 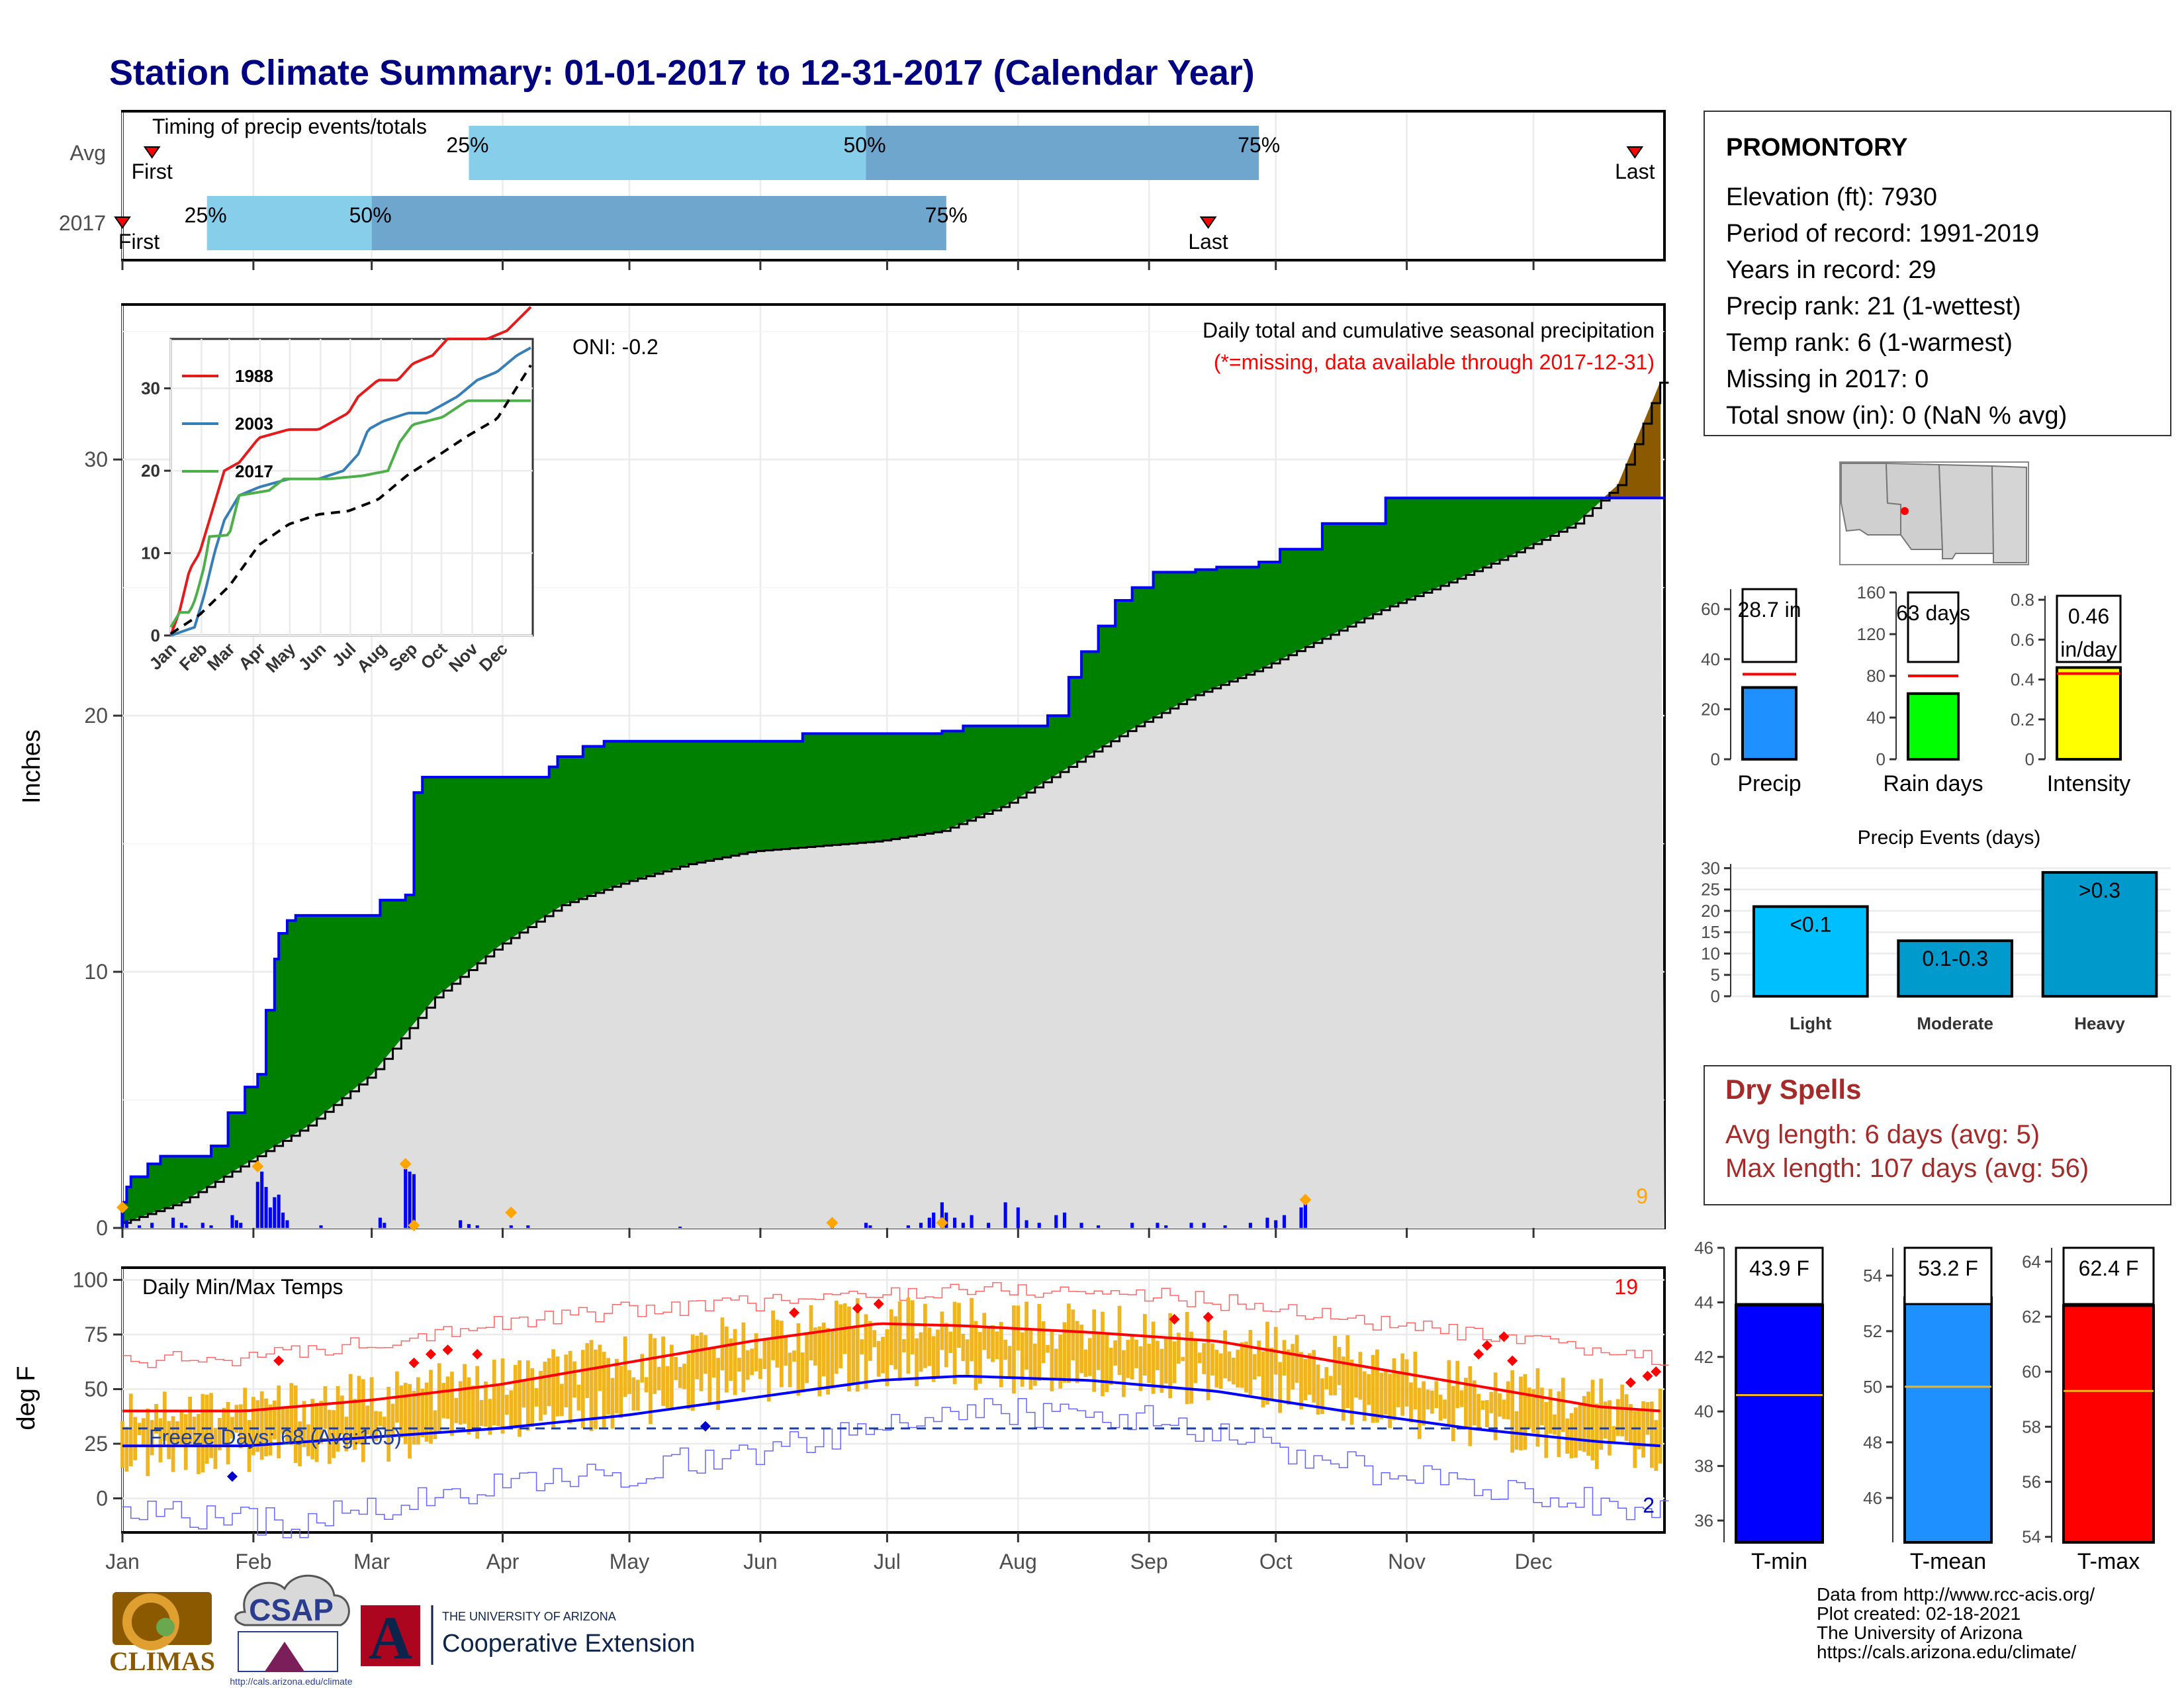 I want to click on month-label-may: May, so click(x=629, y=1561).